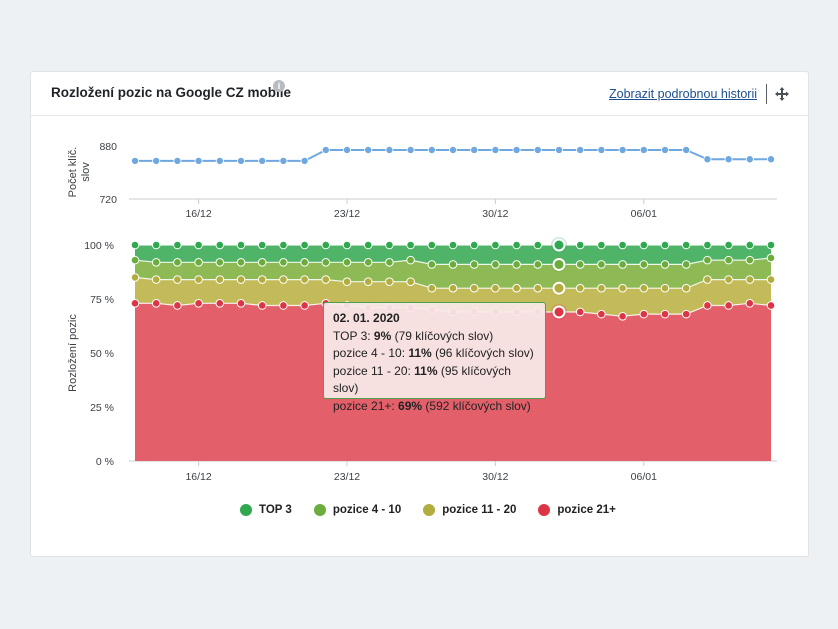  What do you see at coordinates (453, 255) in the screenshot?
I see `area-band-top3` at bounding box center [453, 255].